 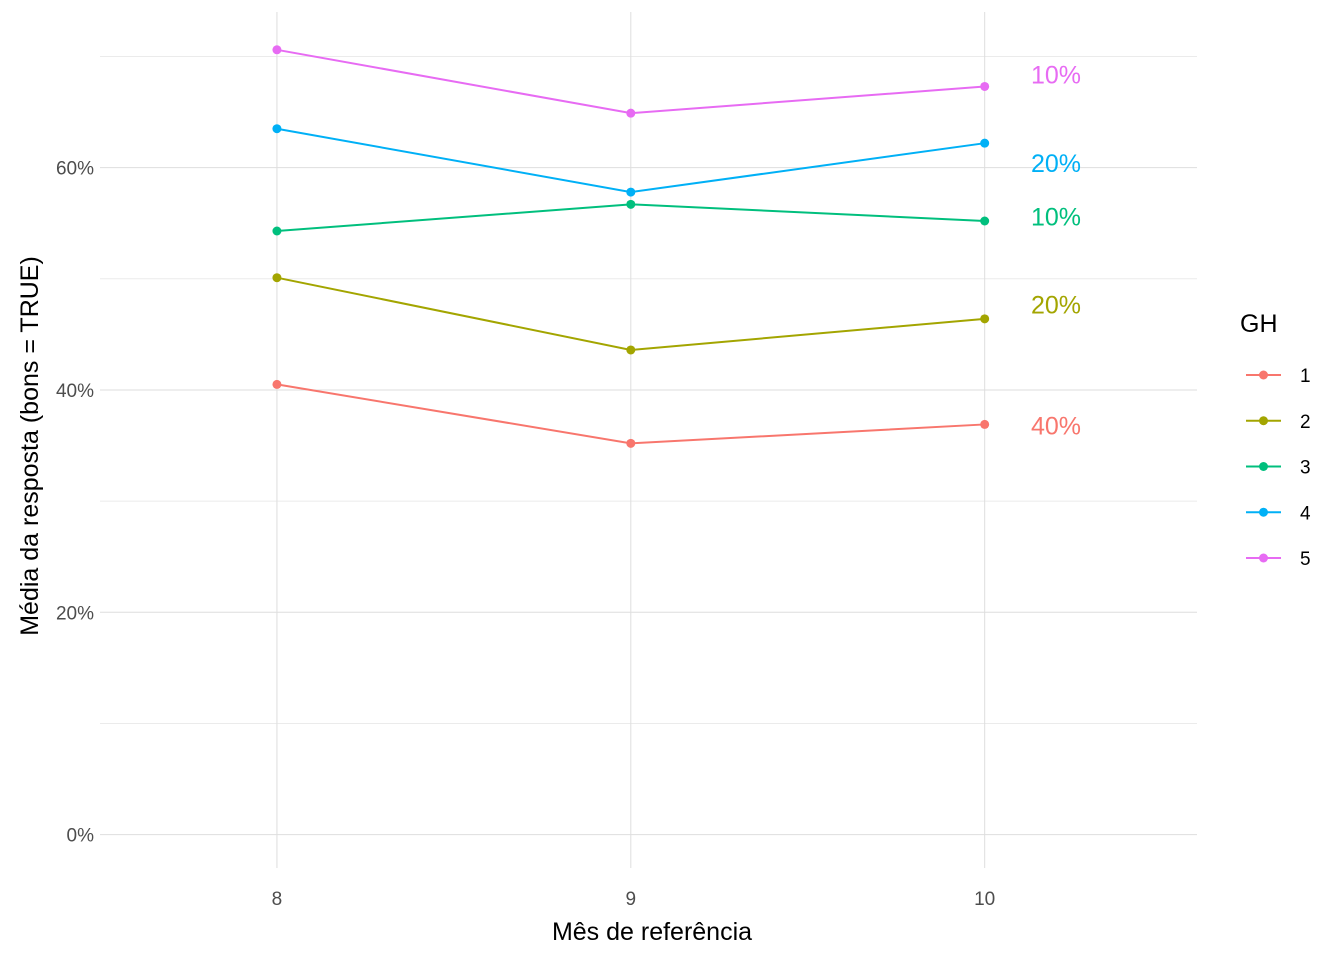 What do you see at coordinates (75, 613) in the screenshot?
I see `y-tick-label: 20%` at bounding box center [75, 613].